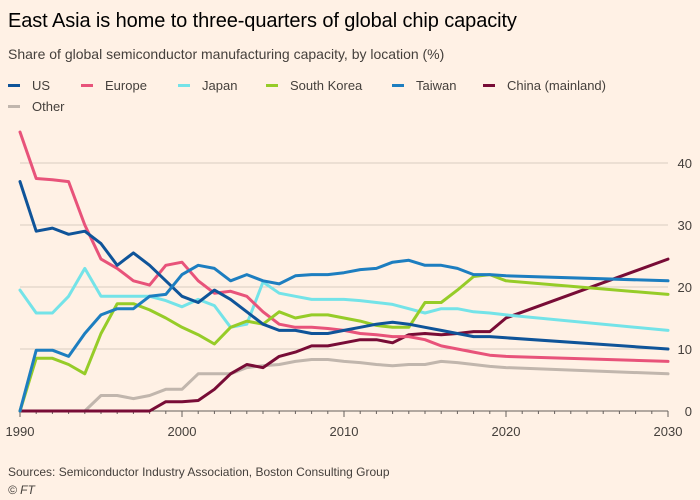 The height and width of the screenshot is (500, 700). Describe the element at coordinates (14, 107) in the screenshot. I see `legend-swatch-other` at that location.